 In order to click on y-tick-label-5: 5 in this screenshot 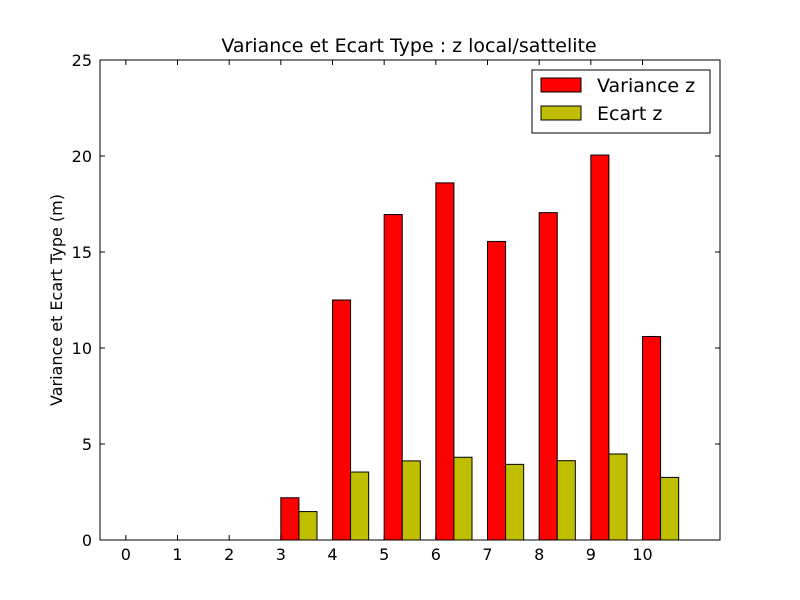, I will do `click(87, 444)`.